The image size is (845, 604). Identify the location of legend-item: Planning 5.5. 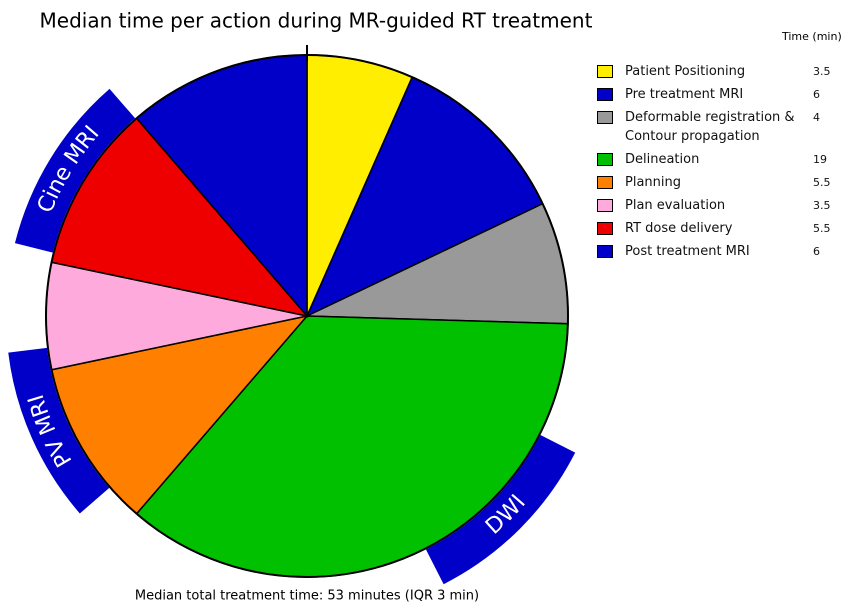
(717, 182).